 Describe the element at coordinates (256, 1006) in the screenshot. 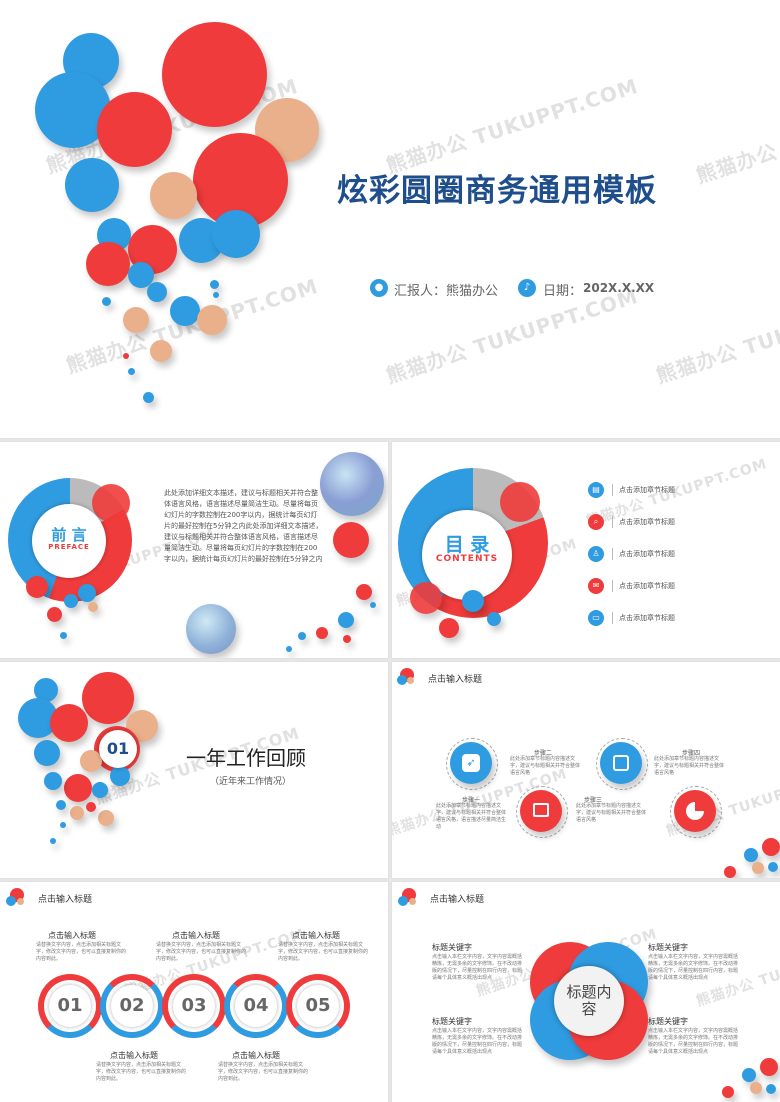

I see `number-badge: 04` at that location.